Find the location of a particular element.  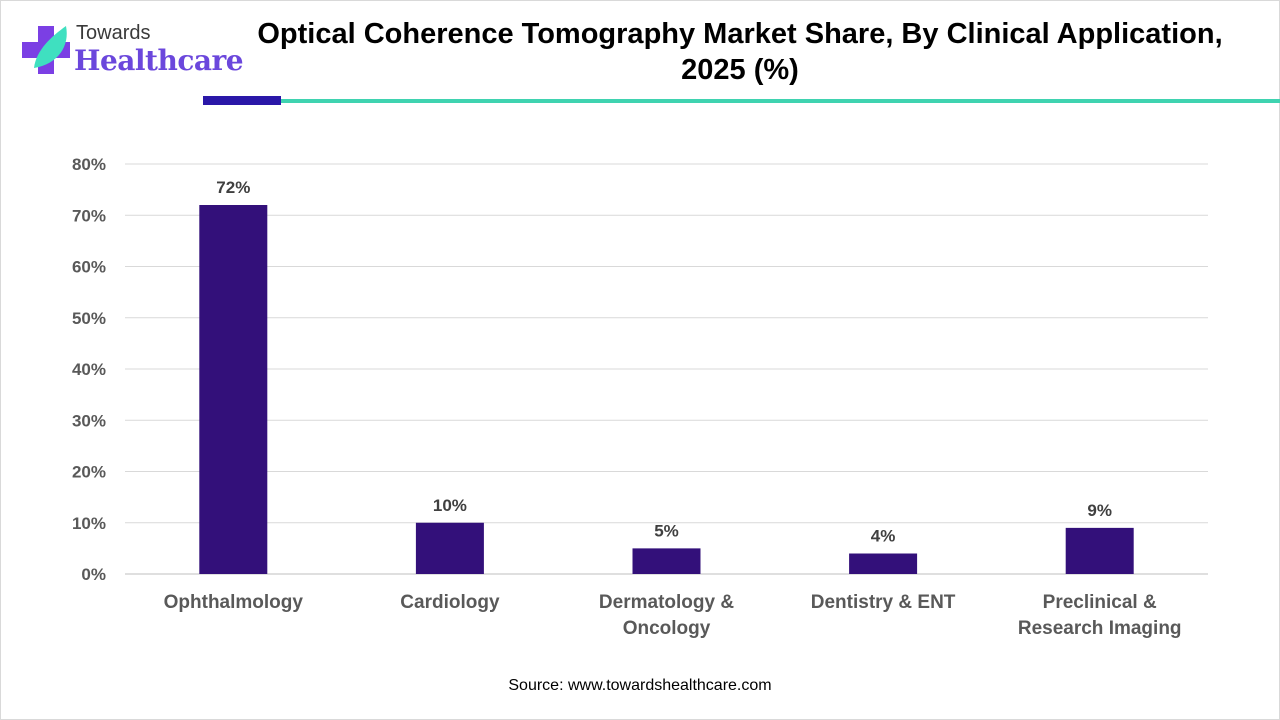

y-tick-label: 30% is located at coordinates (89, 420).